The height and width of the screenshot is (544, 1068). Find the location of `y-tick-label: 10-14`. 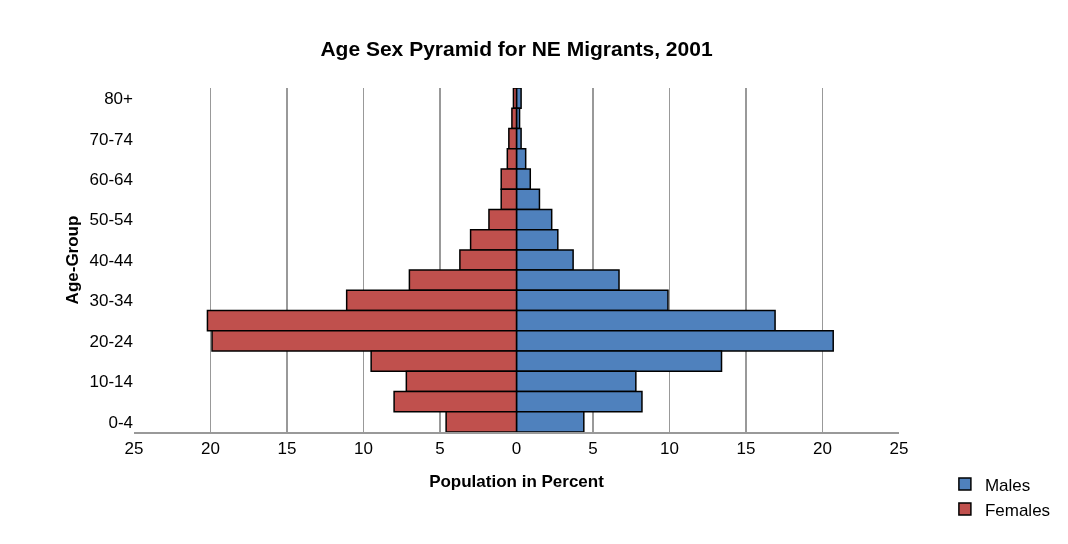

y-tick-label: 10-14 is located at coordinates (111, 382).